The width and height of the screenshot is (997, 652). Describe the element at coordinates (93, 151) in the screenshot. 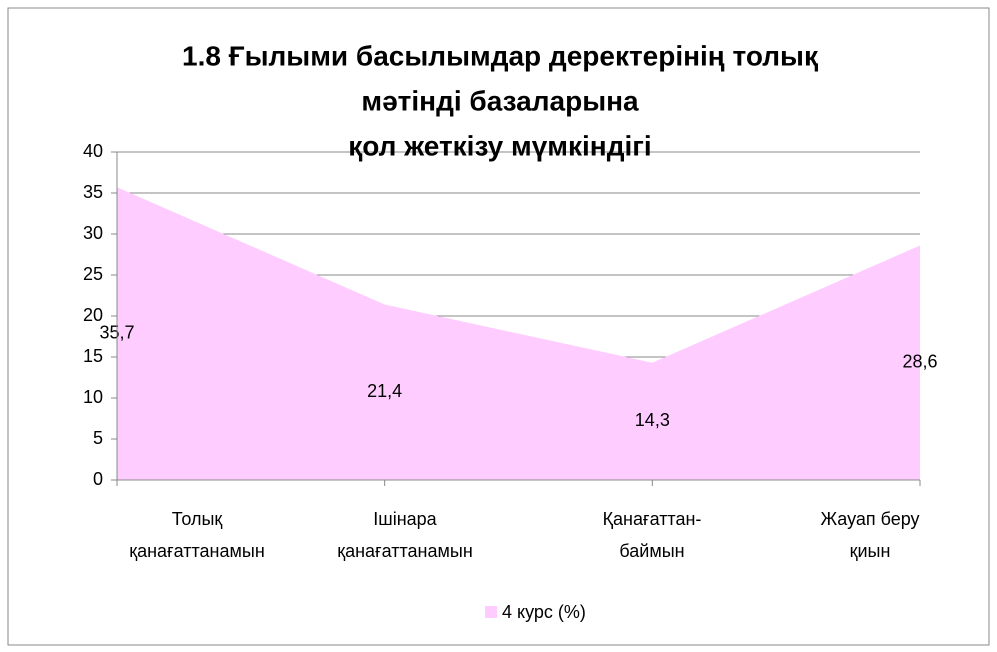

I see `y-tick-label: 40` at that location.